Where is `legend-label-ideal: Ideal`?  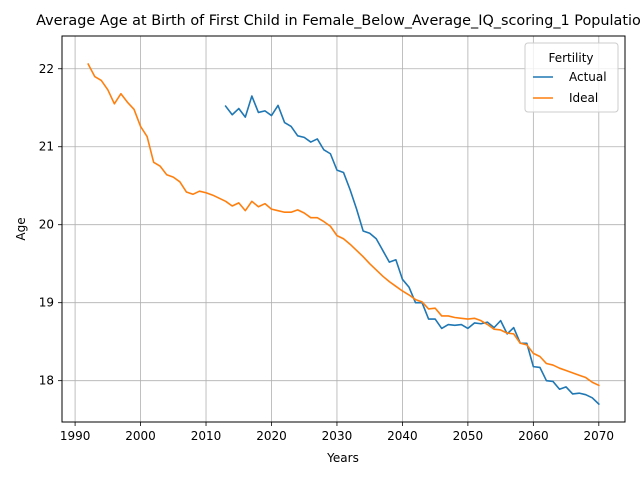
legend-label-ideal: Ideal is located at coordinates (583, 98).